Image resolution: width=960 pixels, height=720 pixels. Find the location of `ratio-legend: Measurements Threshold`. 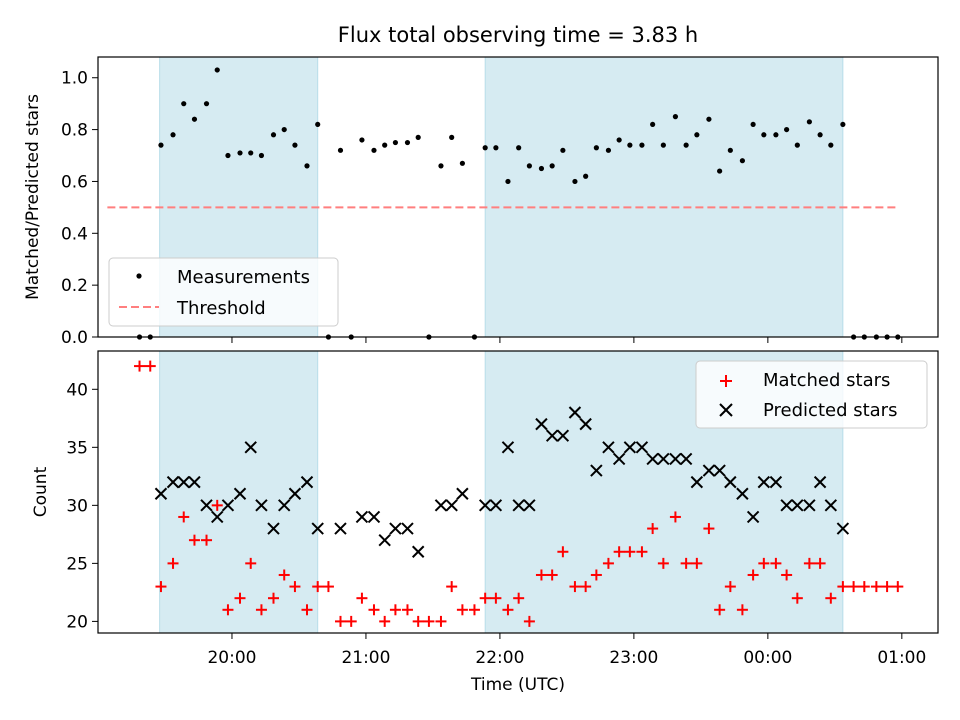

ratio-legend: Measurements Threshold is located at coordinates (223, 292).